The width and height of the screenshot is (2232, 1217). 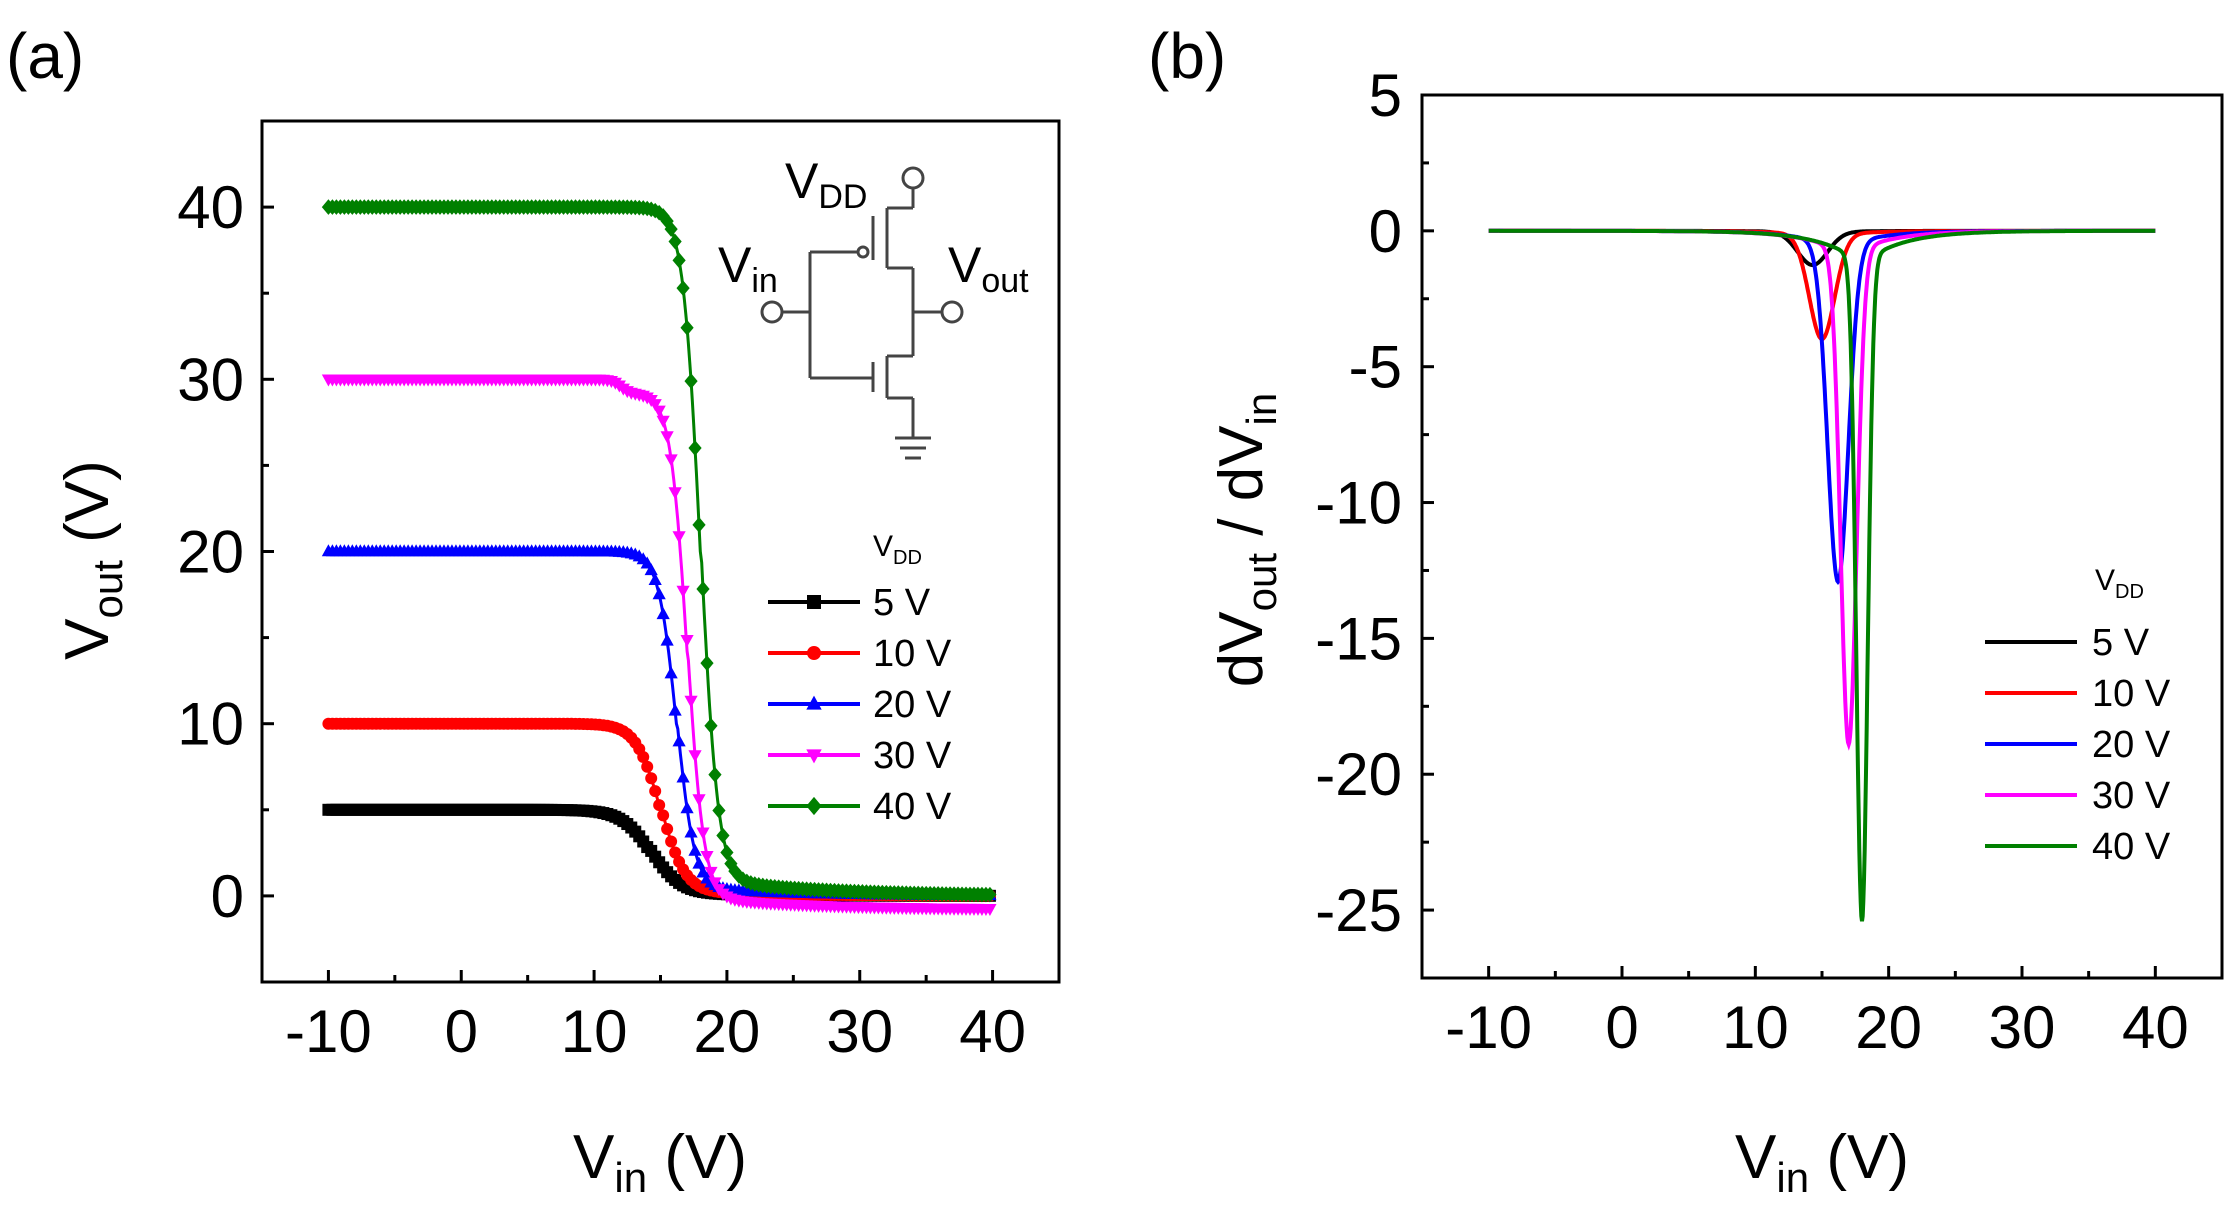 What do you see at coordinates (1755, 1027) in the screenshot?
I see `panel-b-x-tick-label: 10` at bounding box center [1755, 1027].